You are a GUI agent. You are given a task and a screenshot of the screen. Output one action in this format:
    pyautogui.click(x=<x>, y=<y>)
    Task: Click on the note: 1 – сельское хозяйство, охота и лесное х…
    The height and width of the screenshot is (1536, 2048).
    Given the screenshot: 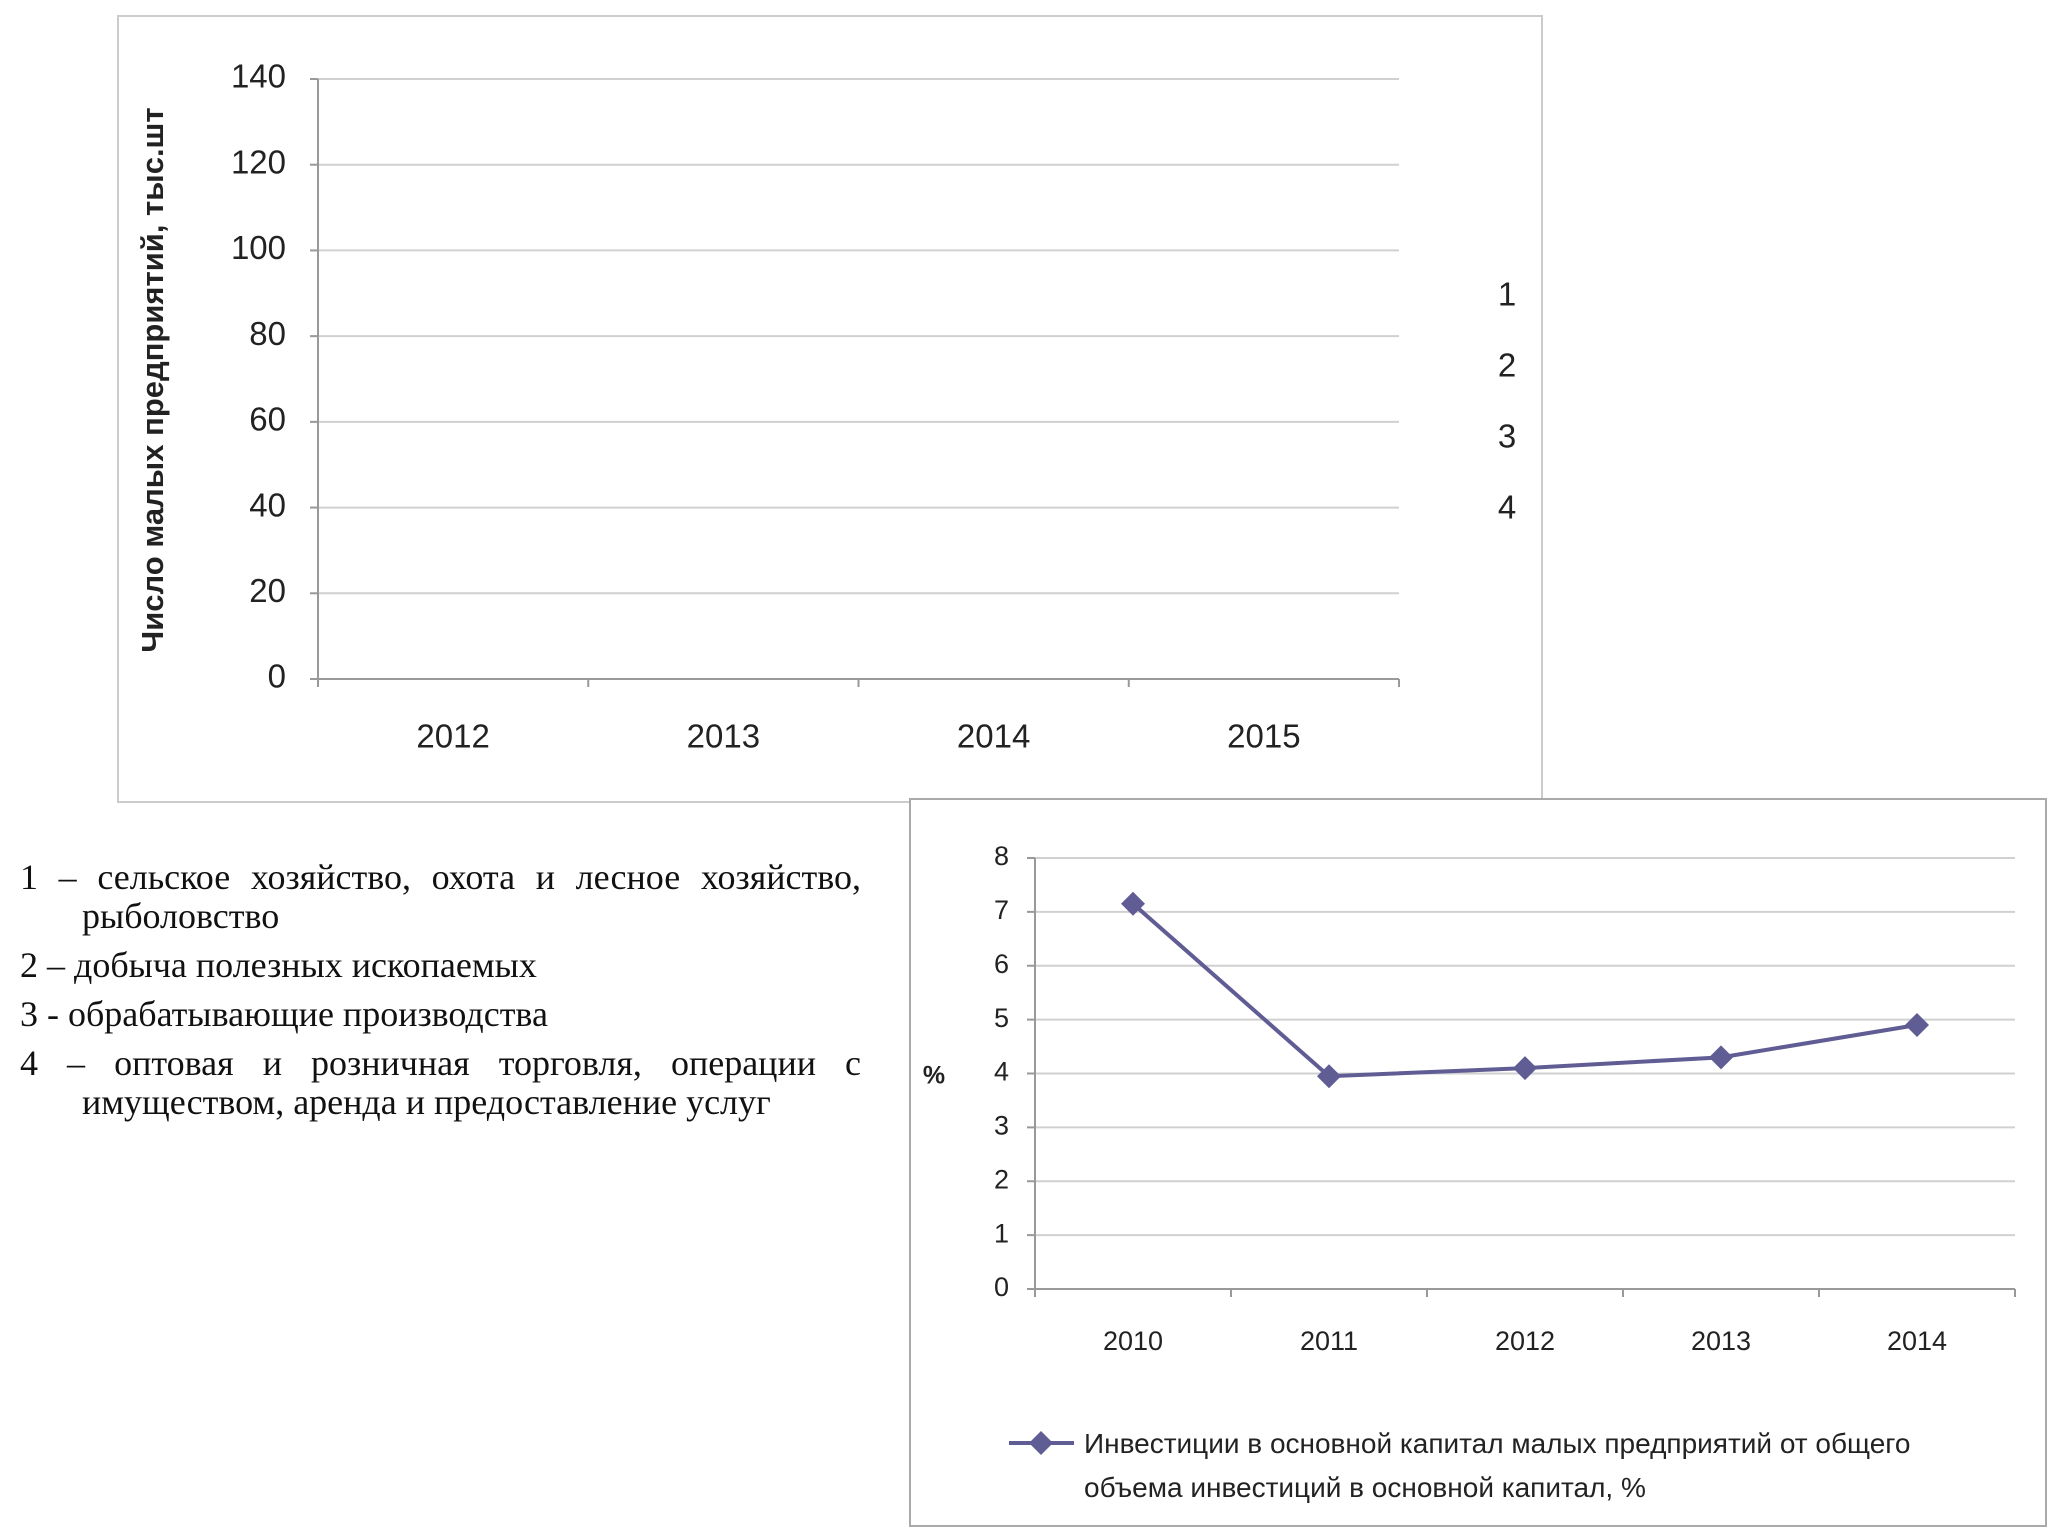 What is the action you would take?
    pyautogui.click(x=440, y=896)
    